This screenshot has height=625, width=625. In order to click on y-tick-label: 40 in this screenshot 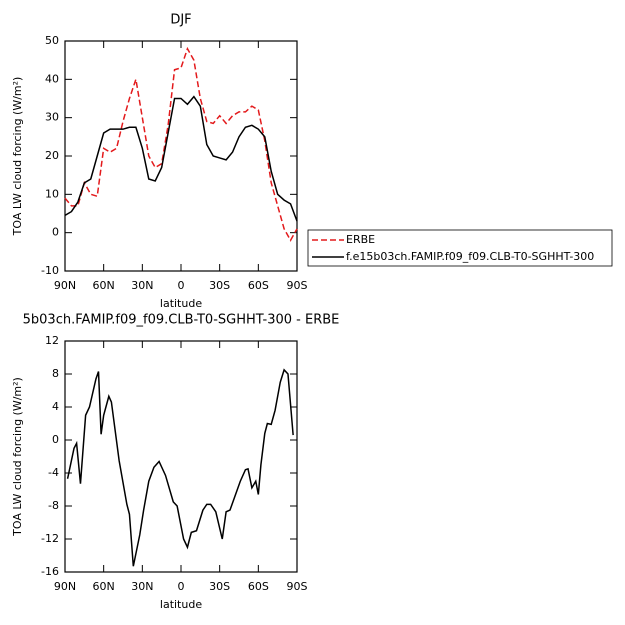, I will do `click(52, 78)`.